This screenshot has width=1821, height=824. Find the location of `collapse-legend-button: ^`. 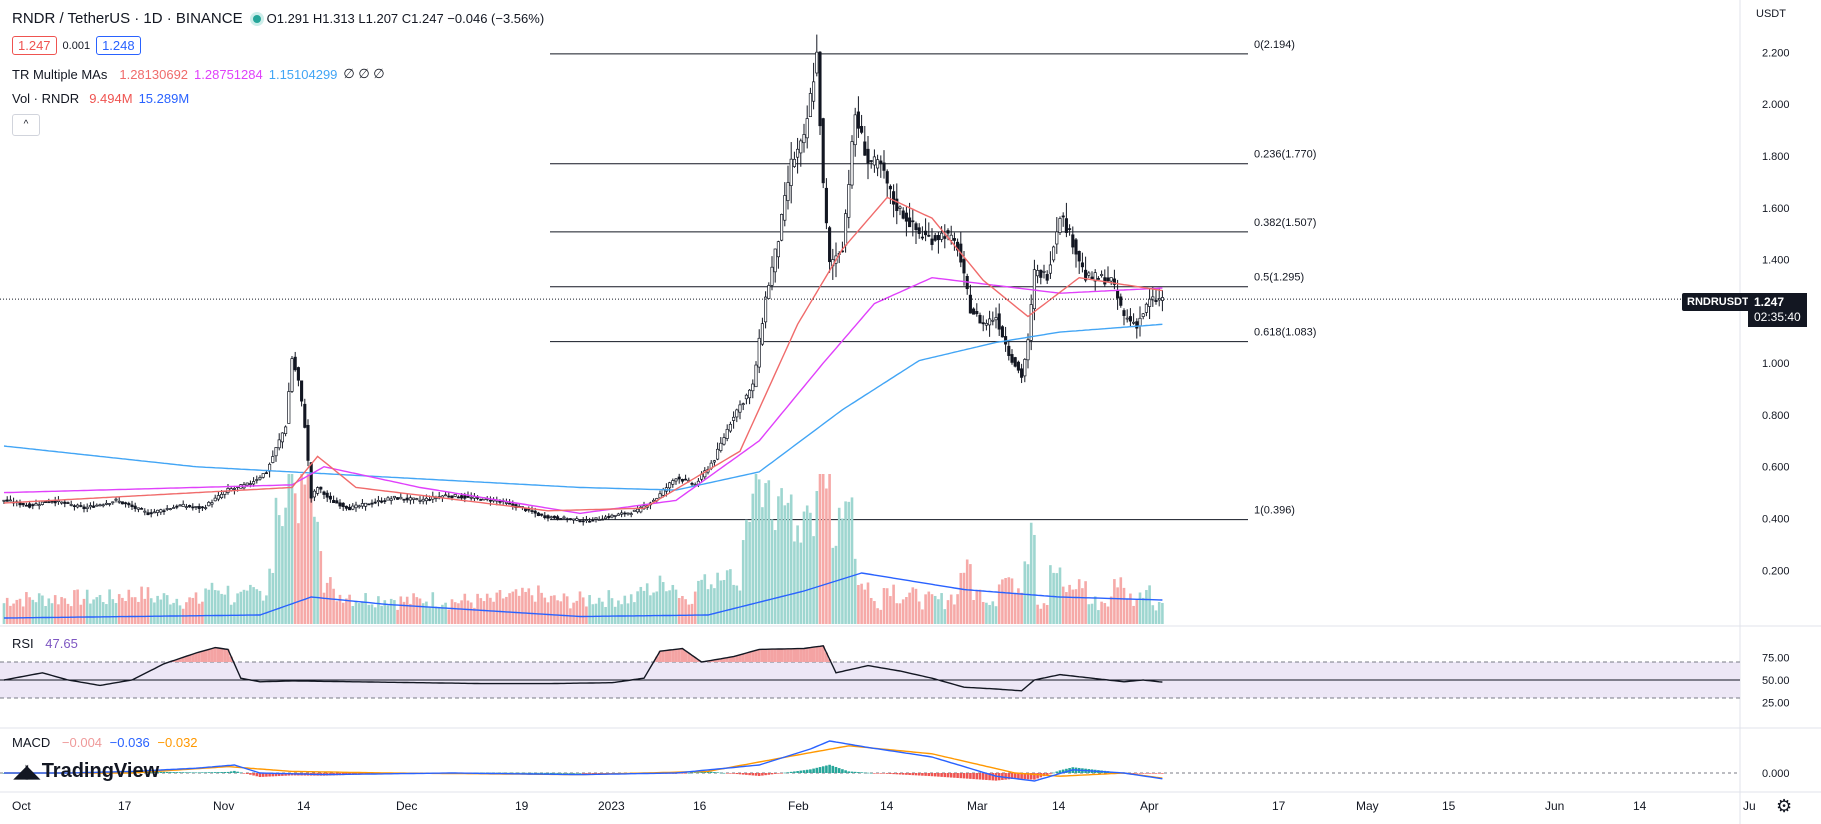

collapse-legend-button: ^ is located at coordinates (26, 125).